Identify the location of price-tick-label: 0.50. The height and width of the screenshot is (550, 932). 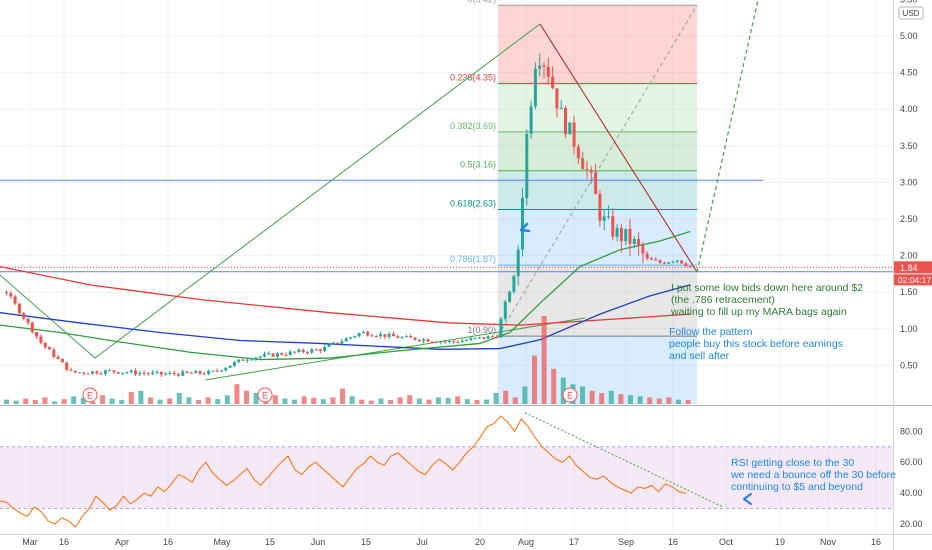
(909, 365).